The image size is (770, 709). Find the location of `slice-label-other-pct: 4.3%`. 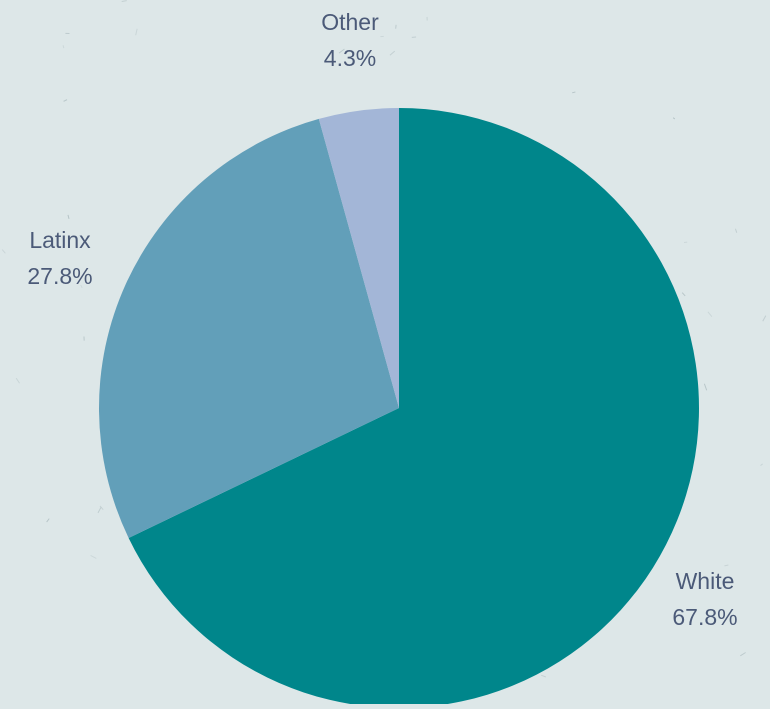

slice-label-other-pct: 4.3% is located at coordinates (350, 58).